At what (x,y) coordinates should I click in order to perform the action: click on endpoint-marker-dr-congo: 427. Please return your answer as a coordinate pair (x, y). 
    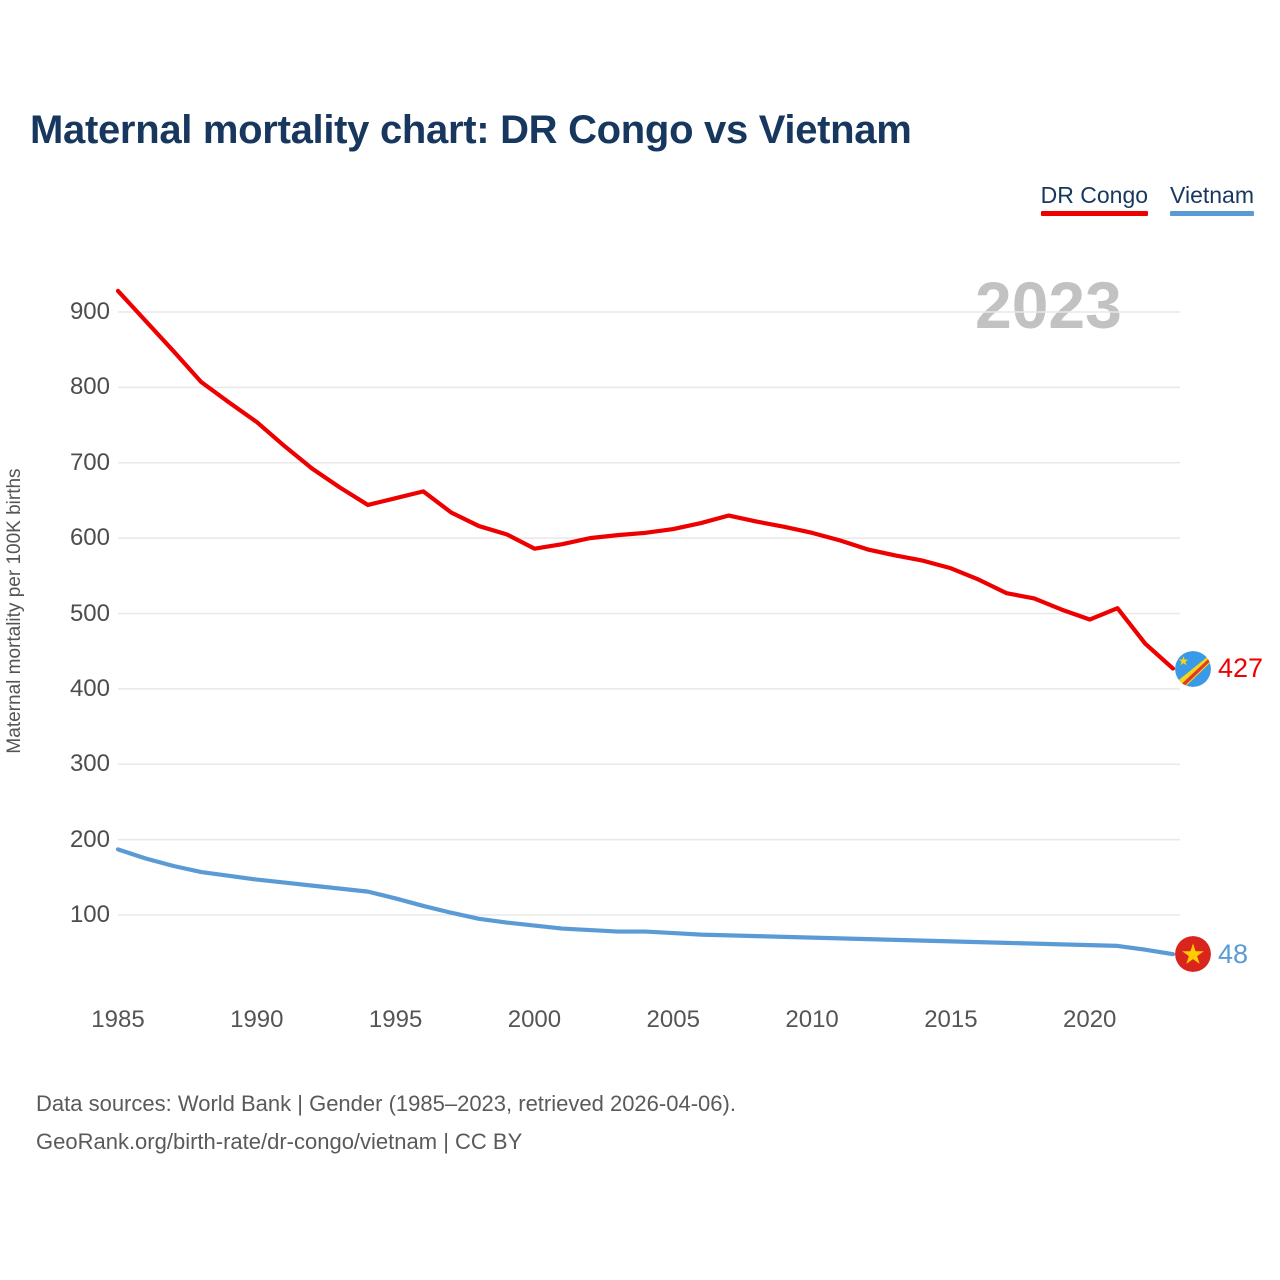
    Looking at the image, I should click on (1219, 668).